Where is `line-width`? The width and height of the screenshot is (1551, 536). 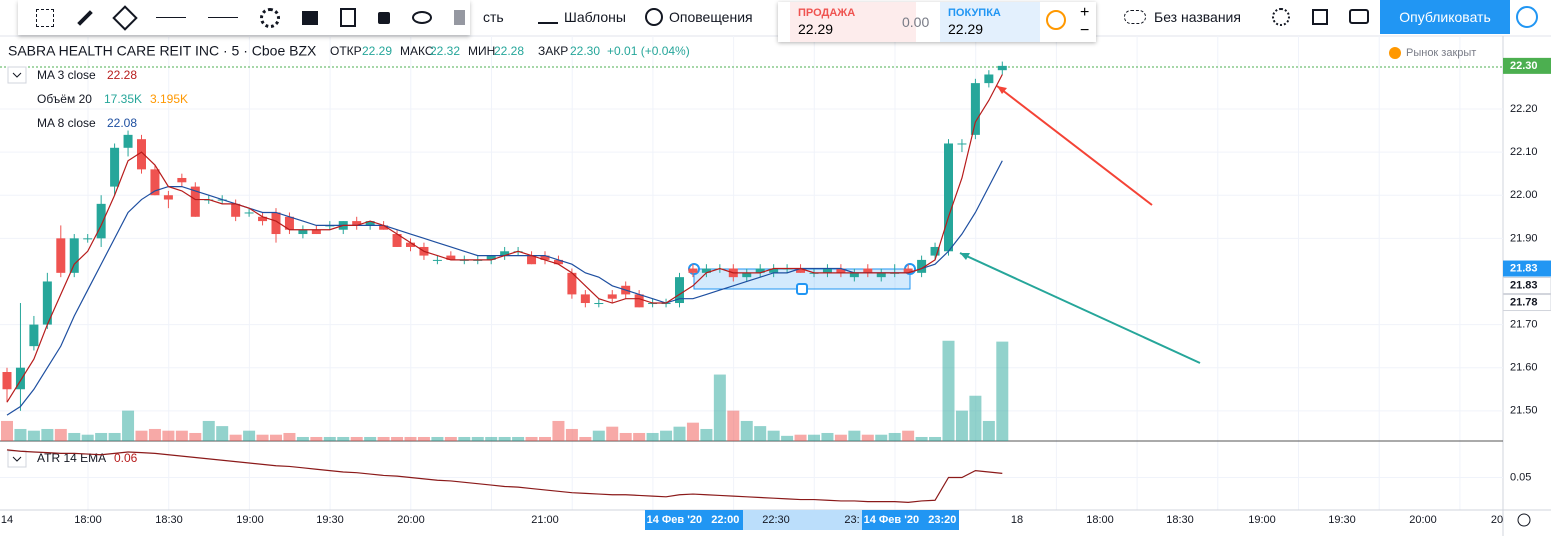
line-width is located at coordinates (223, 17).